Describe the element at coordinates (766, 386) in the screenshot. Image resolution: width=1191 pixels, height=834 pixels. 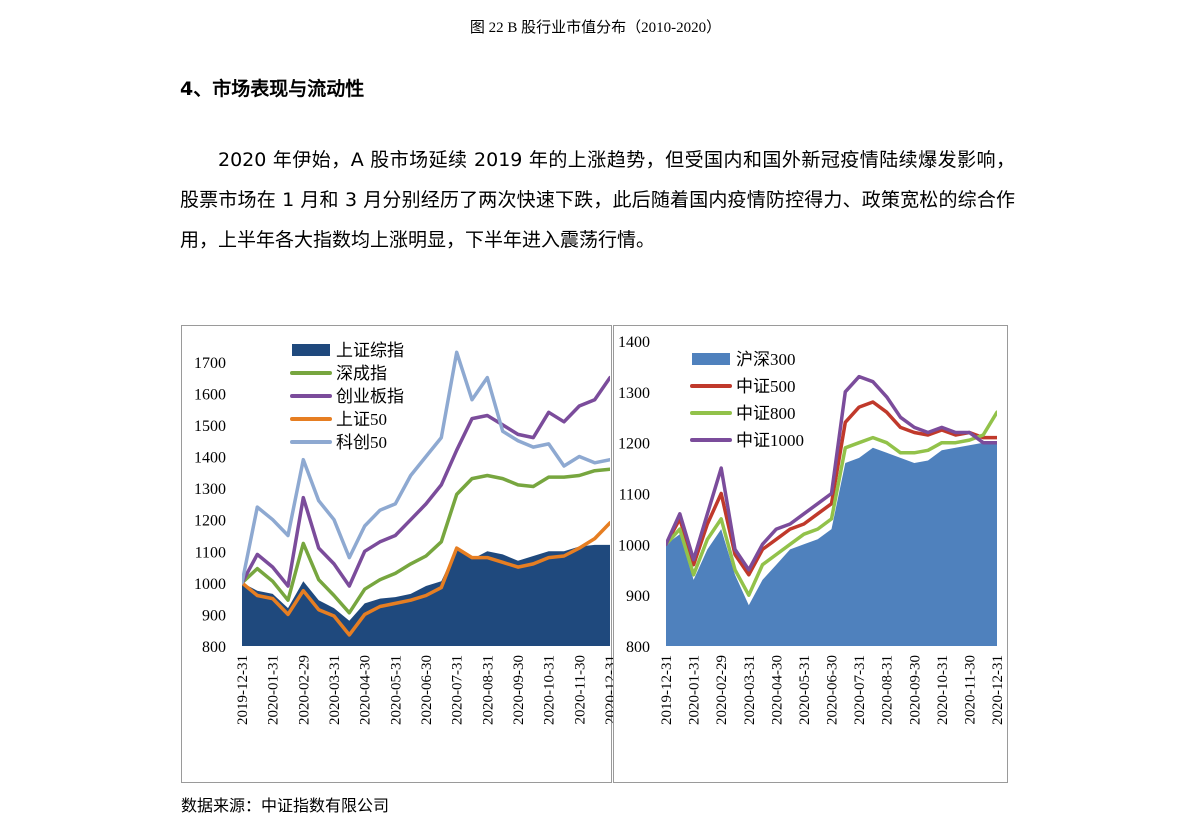
I see `legend-label-1: 中证500` at that location.